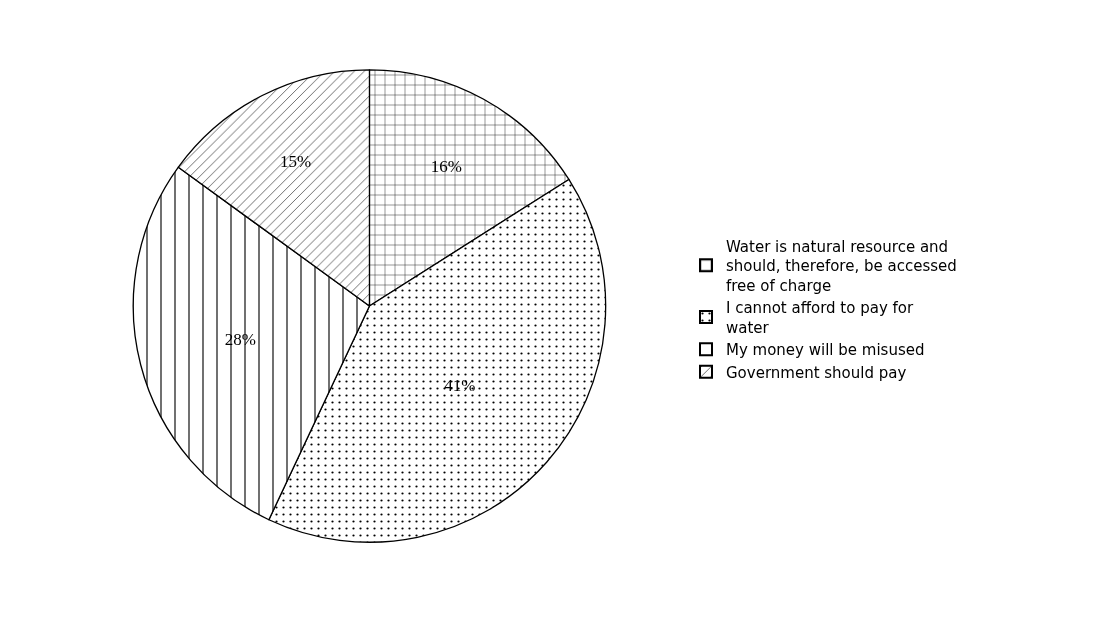  Describe the element at coordinates (460, 386) in the screenshot. I see `data-label: 41%` at that location.